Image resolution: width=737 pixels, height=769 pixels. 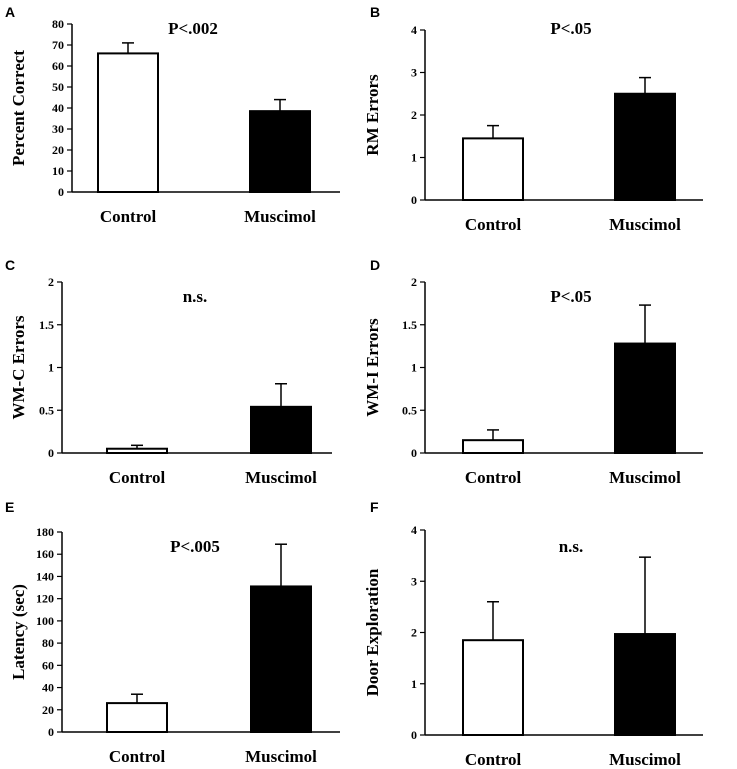 What do you see at coordinates (414, 684) in the screenshot?
I see `y-tick-label-f: 1` at bounding box center [414, 684].